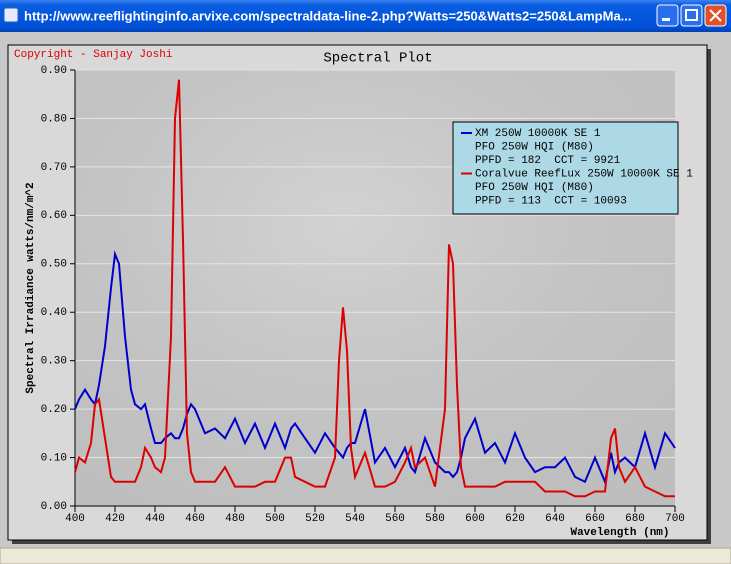 The width and height of the screenshot is (731, 564). Describe the element at coordinates (395, 519) in the screenshot. I see `x-tick-label: 560` at that location.